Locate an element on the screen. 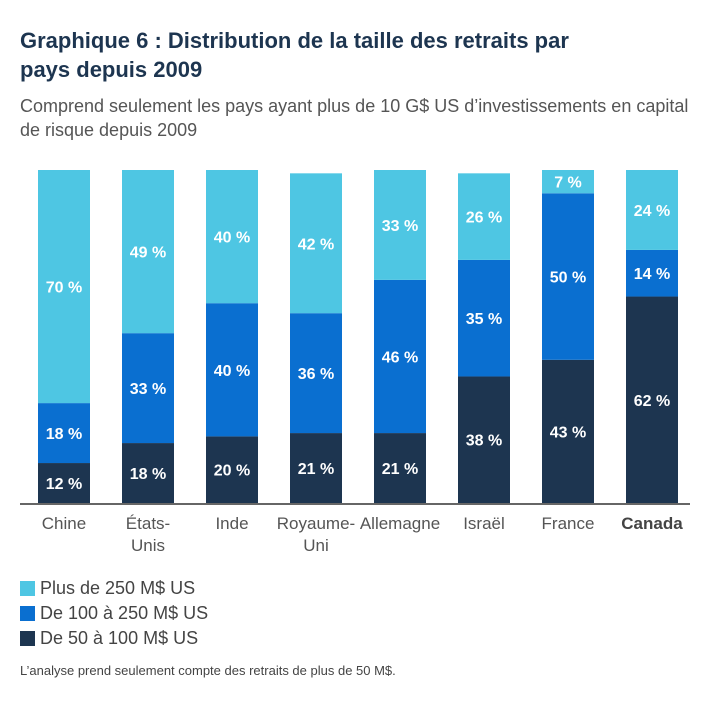 This screenshot has height=708, width=707. category-label: Chine is located at coordinates (64, 523).